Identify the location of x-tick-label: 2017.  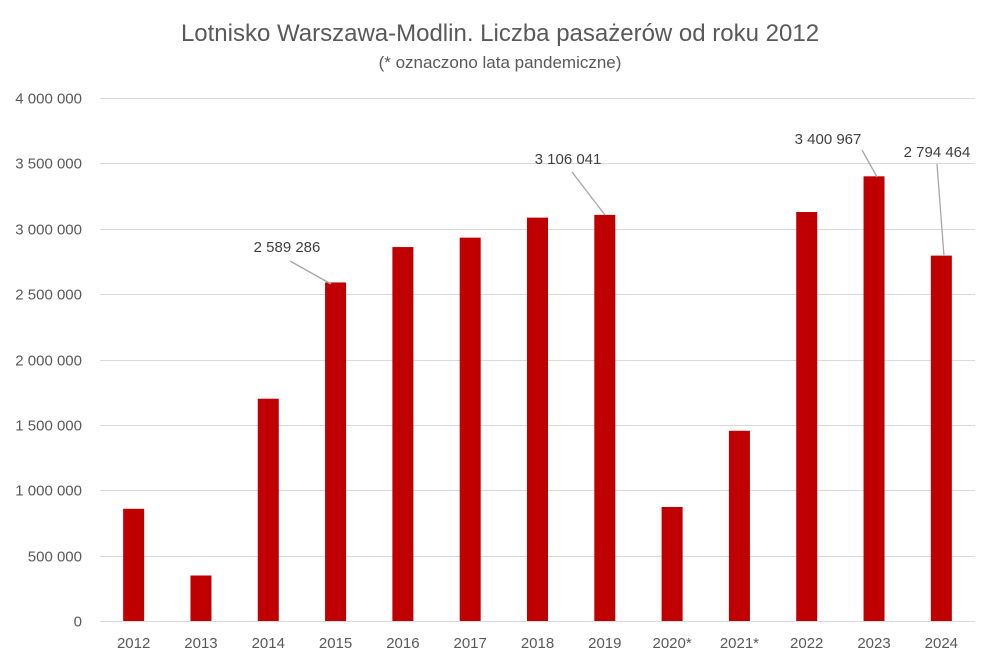
(470, 643).